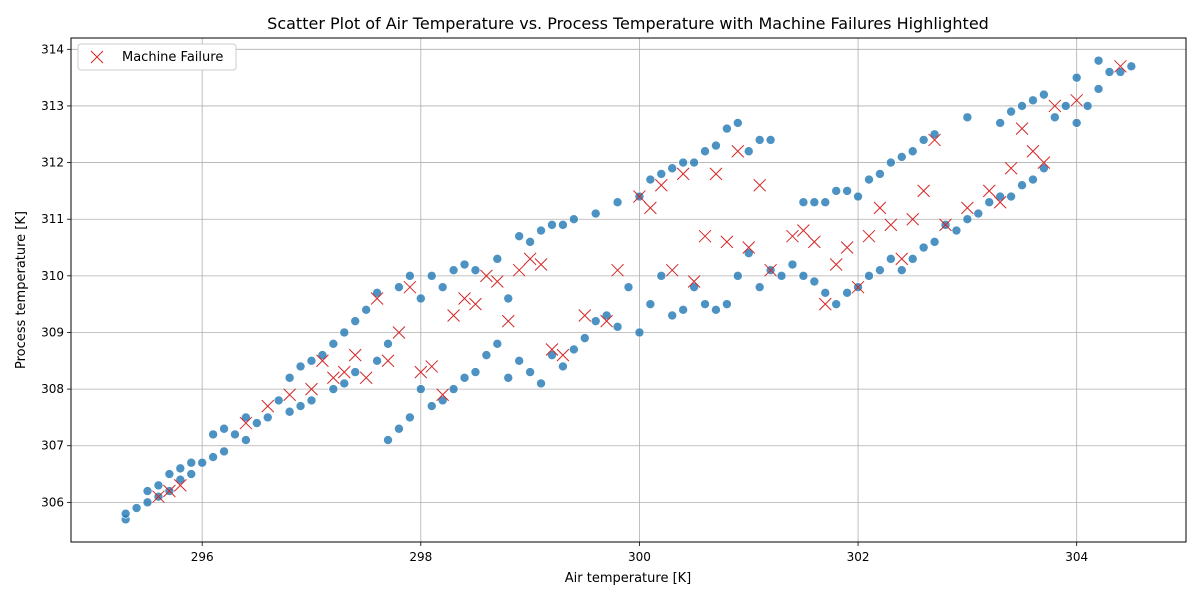 Image resolution: width=1200 pixels, height=600 pixels. I want to click on y-tick-label: 310, so click(52, 276).